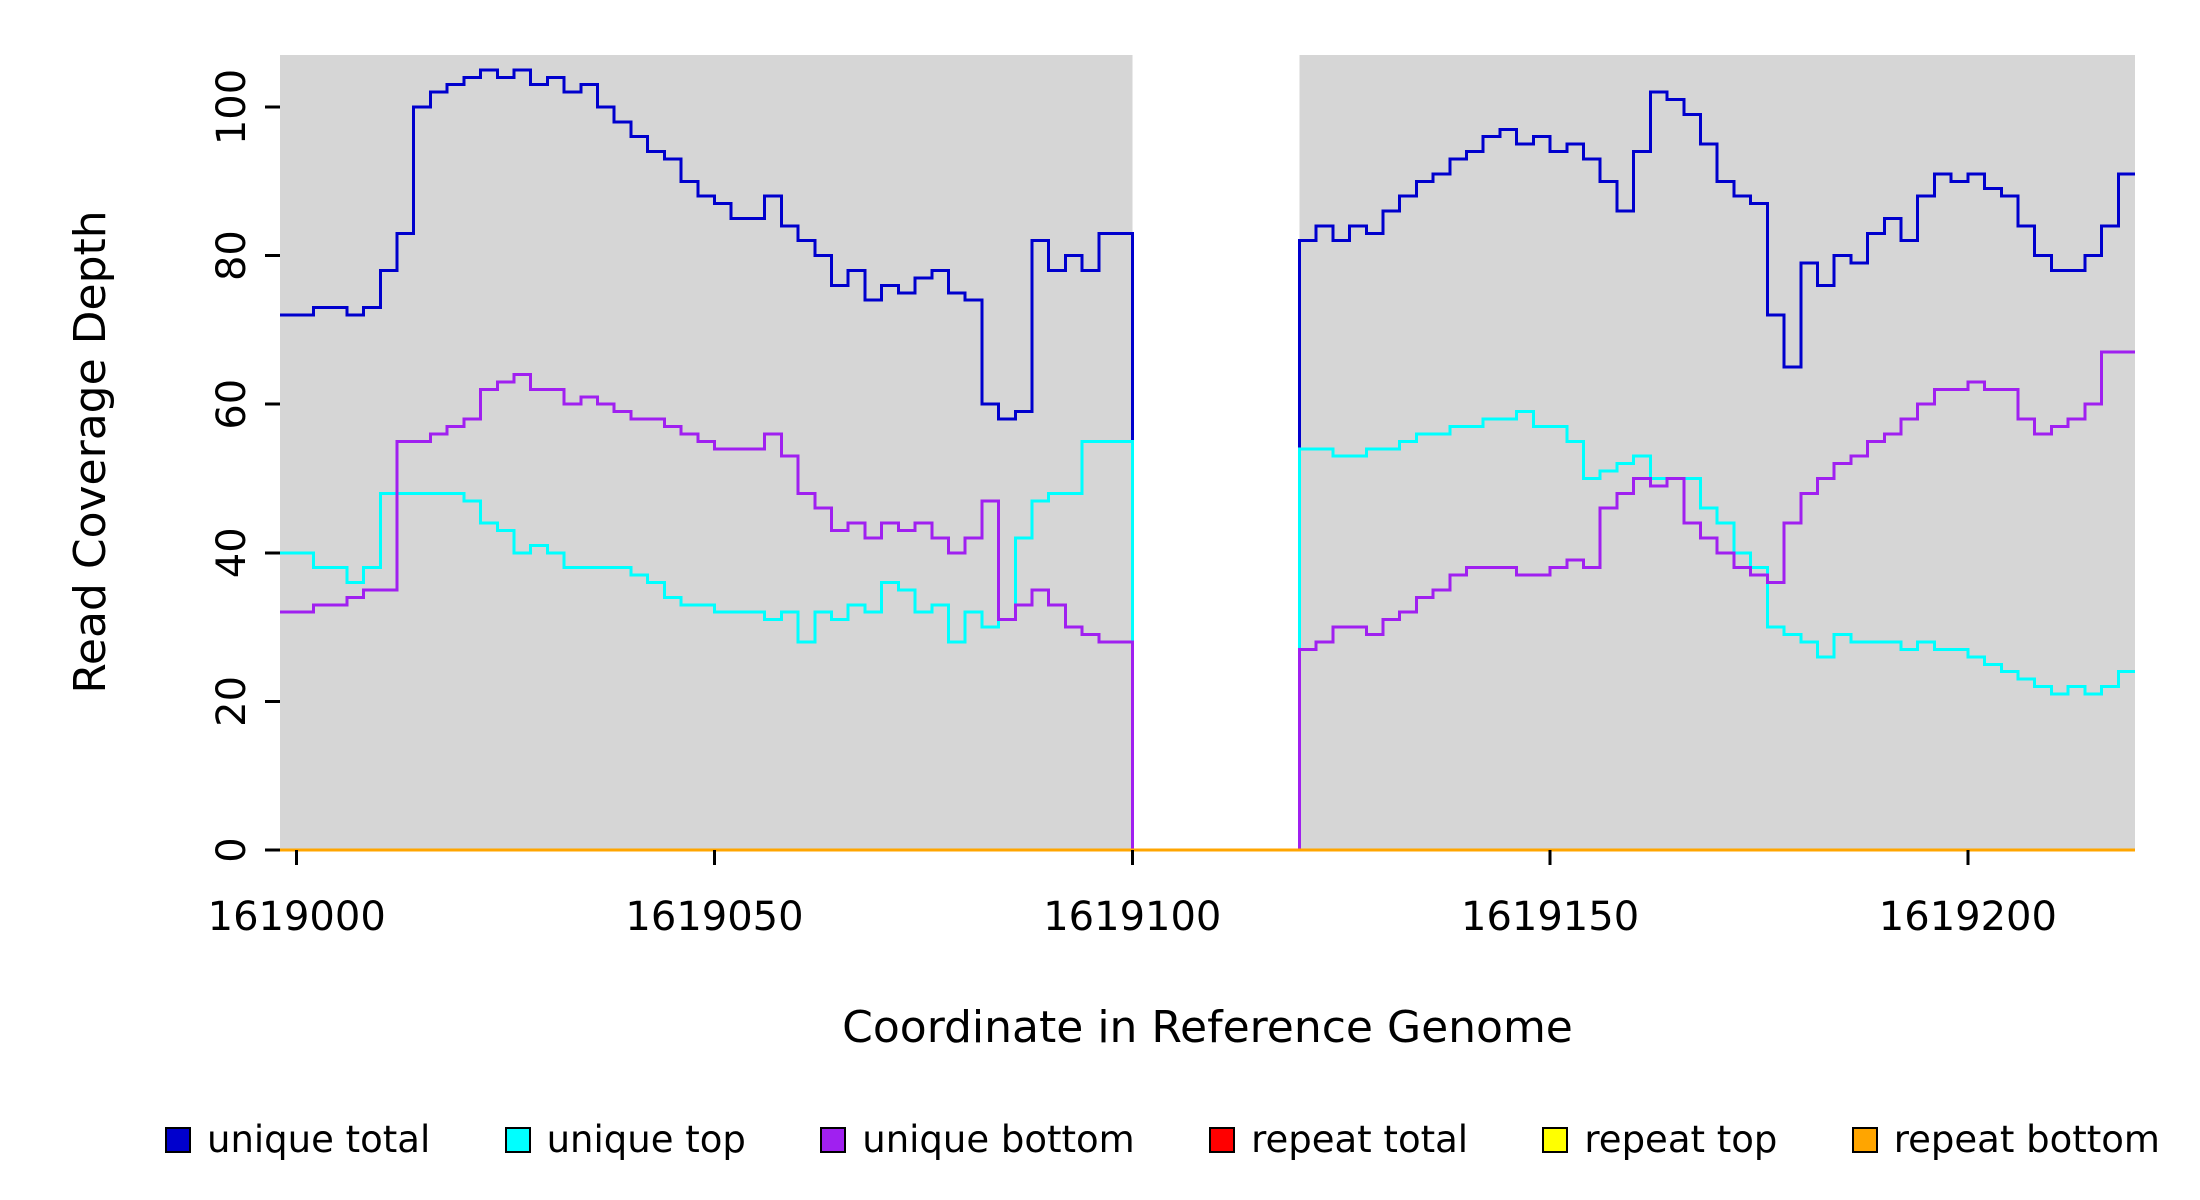 This screenshot has width=2200, height=1200. Describe the element at coordinates (833, 1139) in the screenshot. I see `unique-bottom-swatch-icon` at that location.